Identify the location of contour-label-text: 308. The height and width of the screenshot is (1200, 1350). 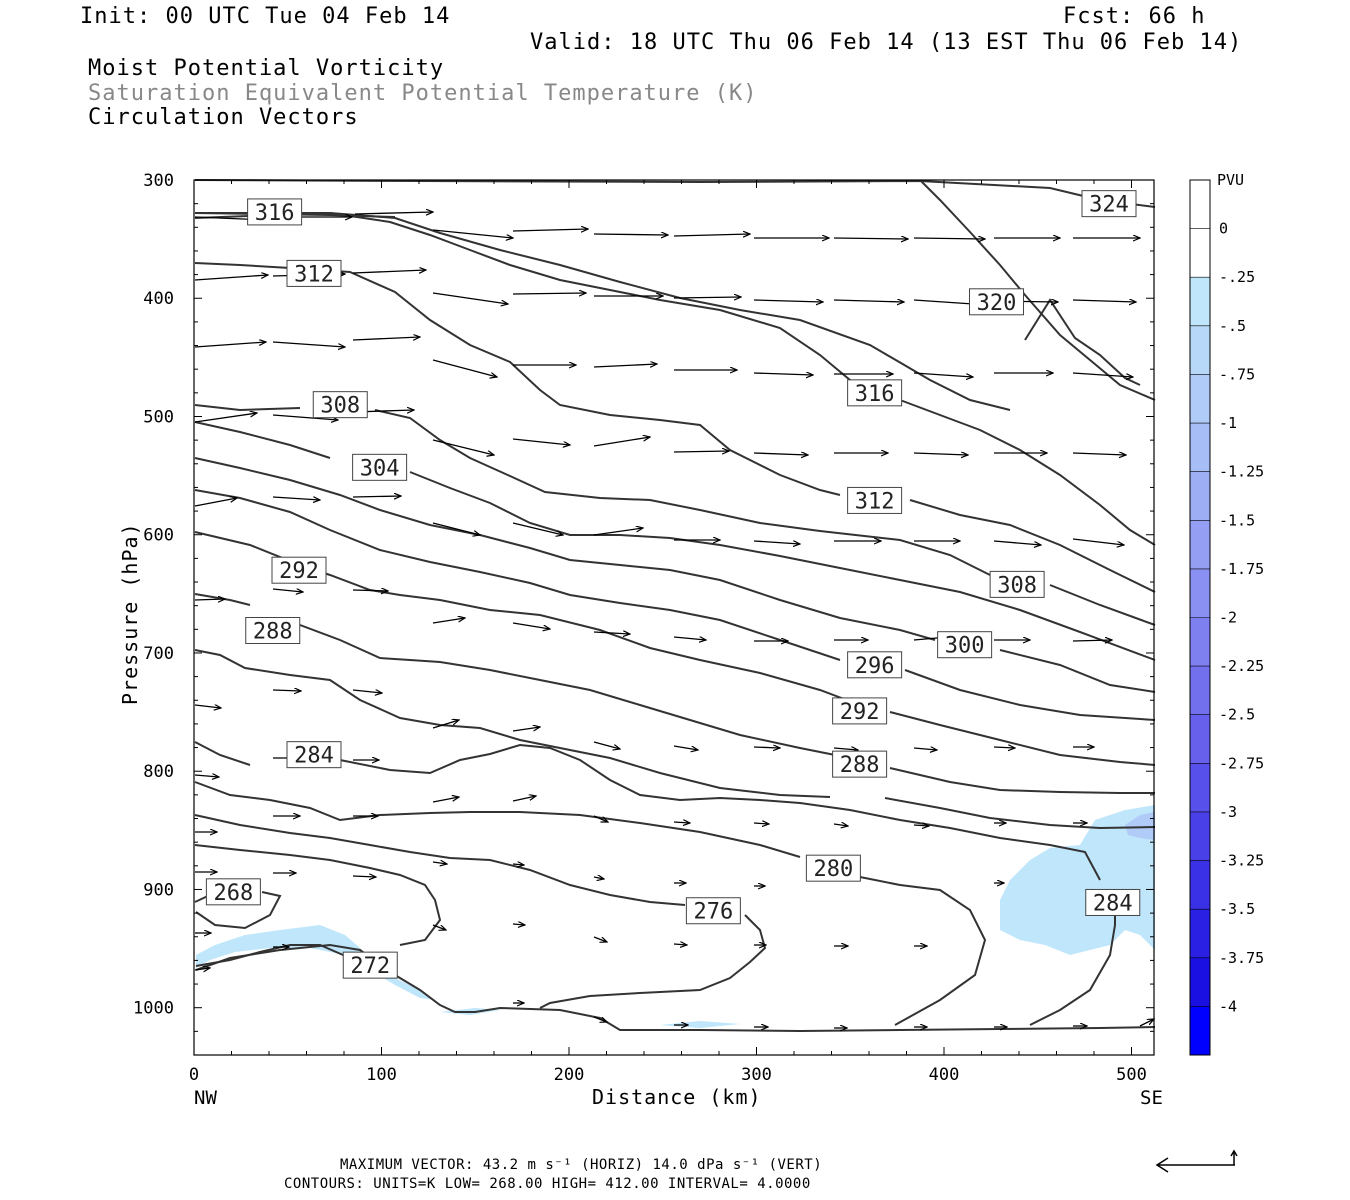
(1017, 585).